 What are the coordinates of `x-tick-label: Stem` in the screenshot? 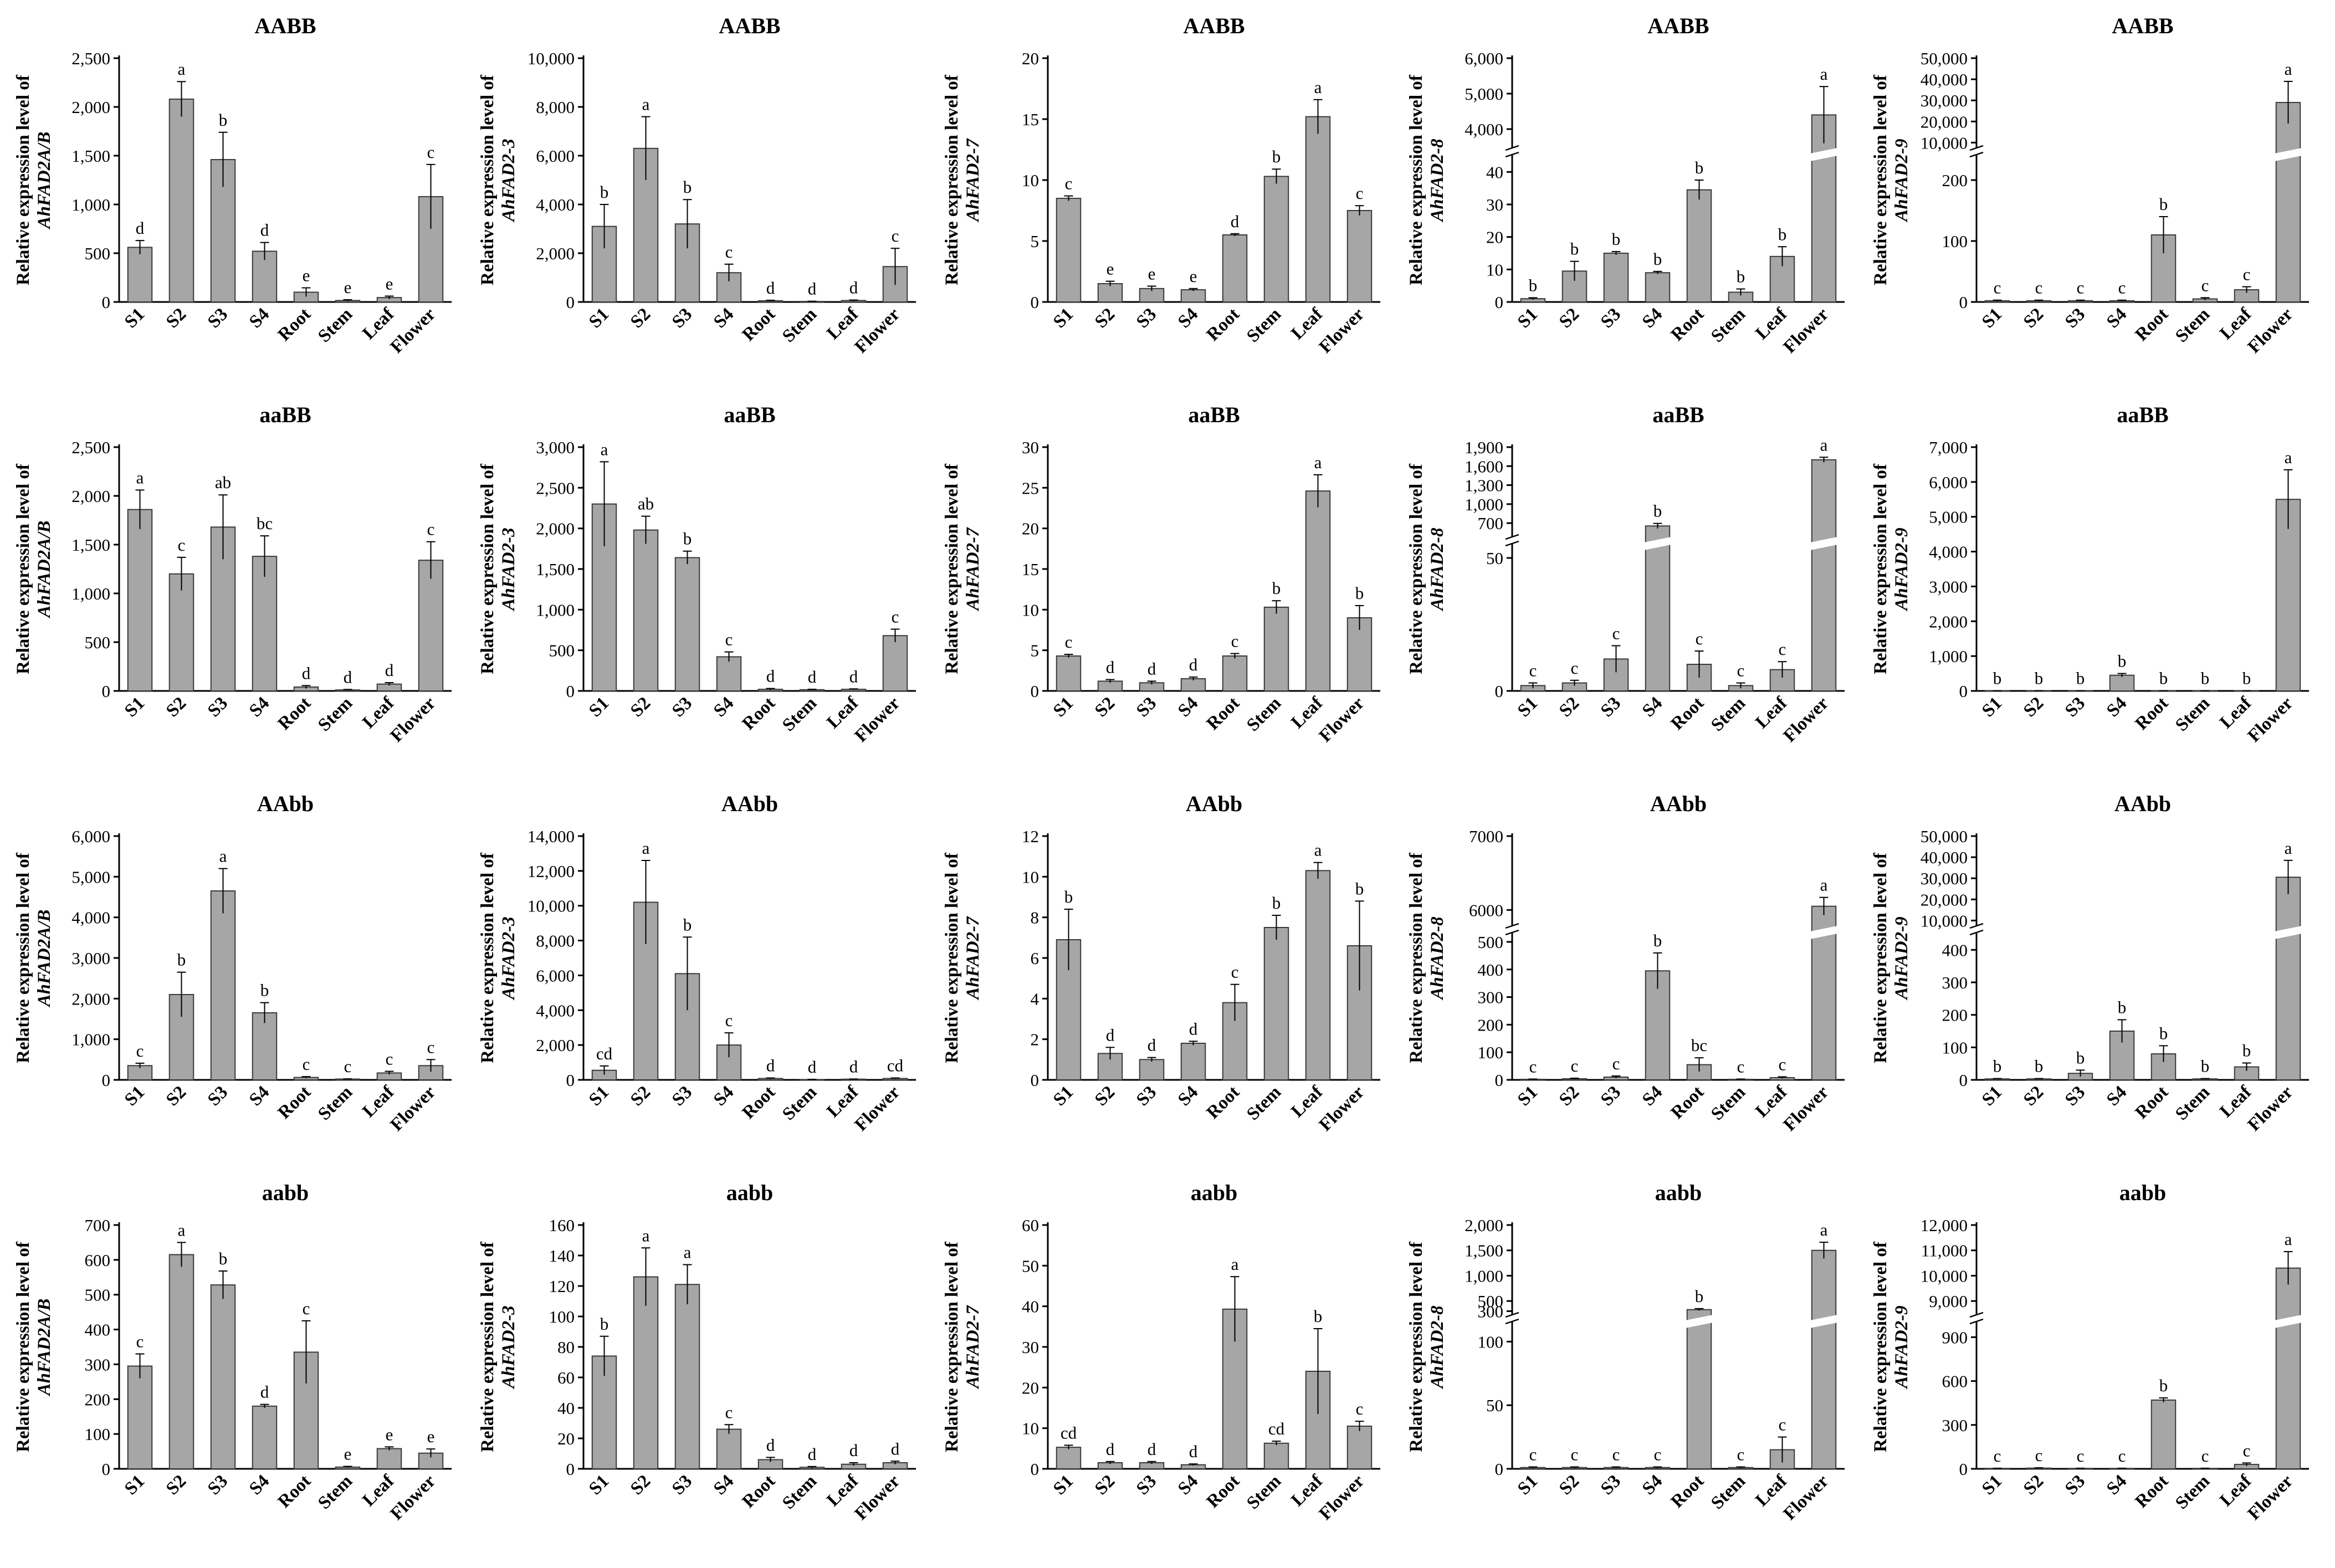 It's located at (800, 325).